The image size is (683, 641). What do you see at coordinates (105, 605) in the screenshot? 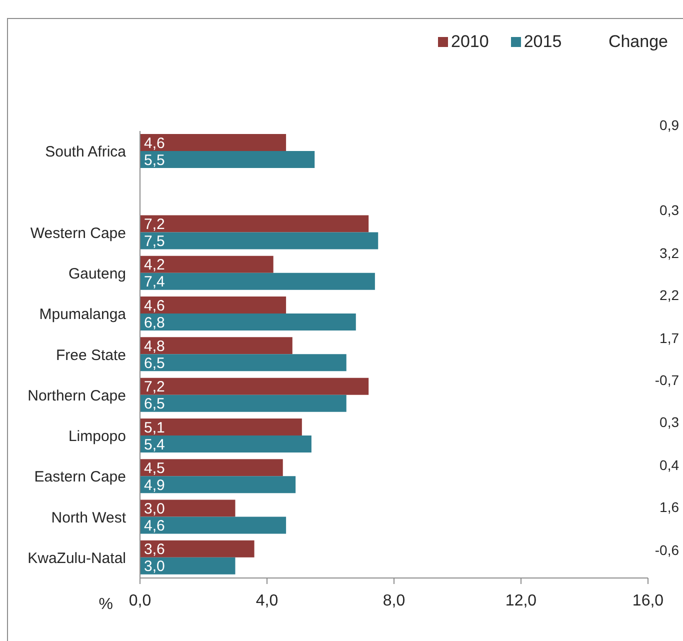
I see `x-axis-title: %` at bounding box center [105, 605].